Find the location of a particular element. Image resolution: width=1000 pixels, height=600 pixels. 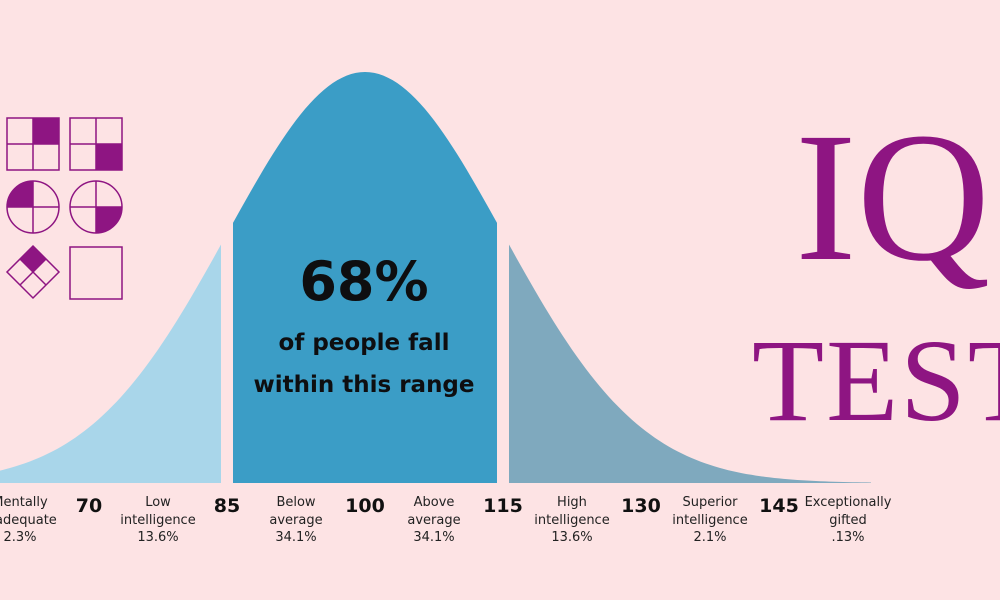

puzzle-icons is located at coordinates (64, 208).